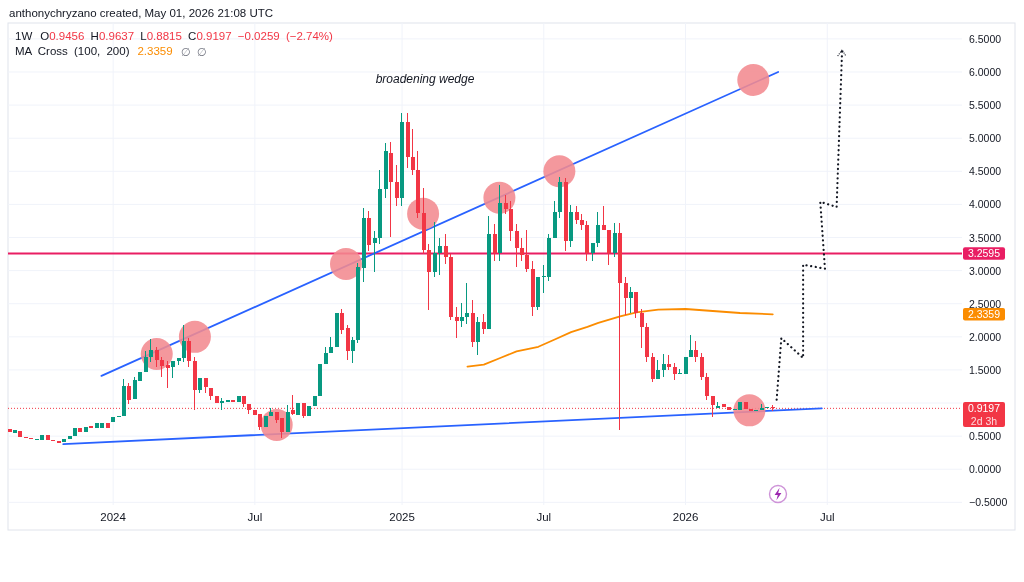  I want to click on line-series, so click(620, 338).